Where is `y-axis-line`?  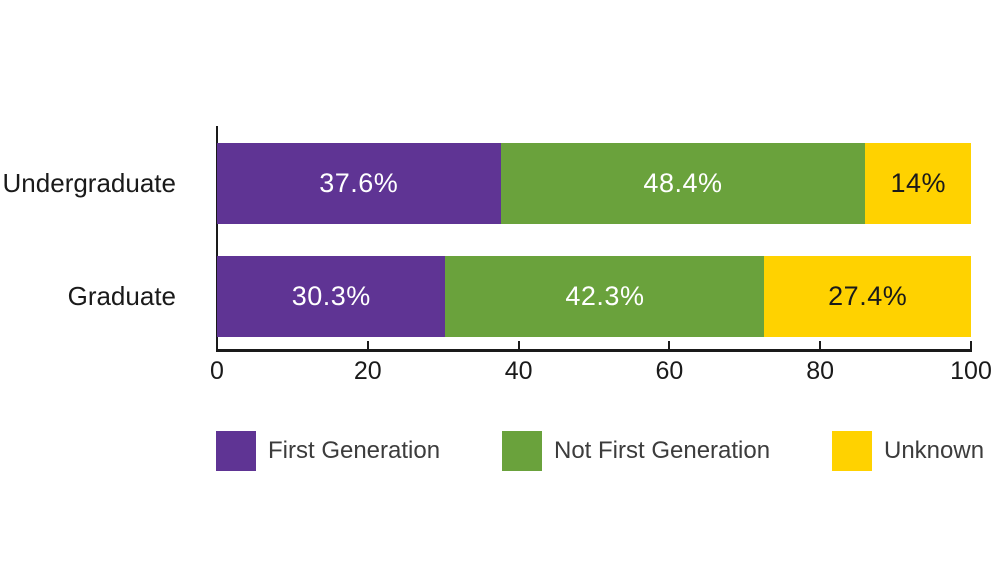
y-axis-line is located at coordinates (217, 239).